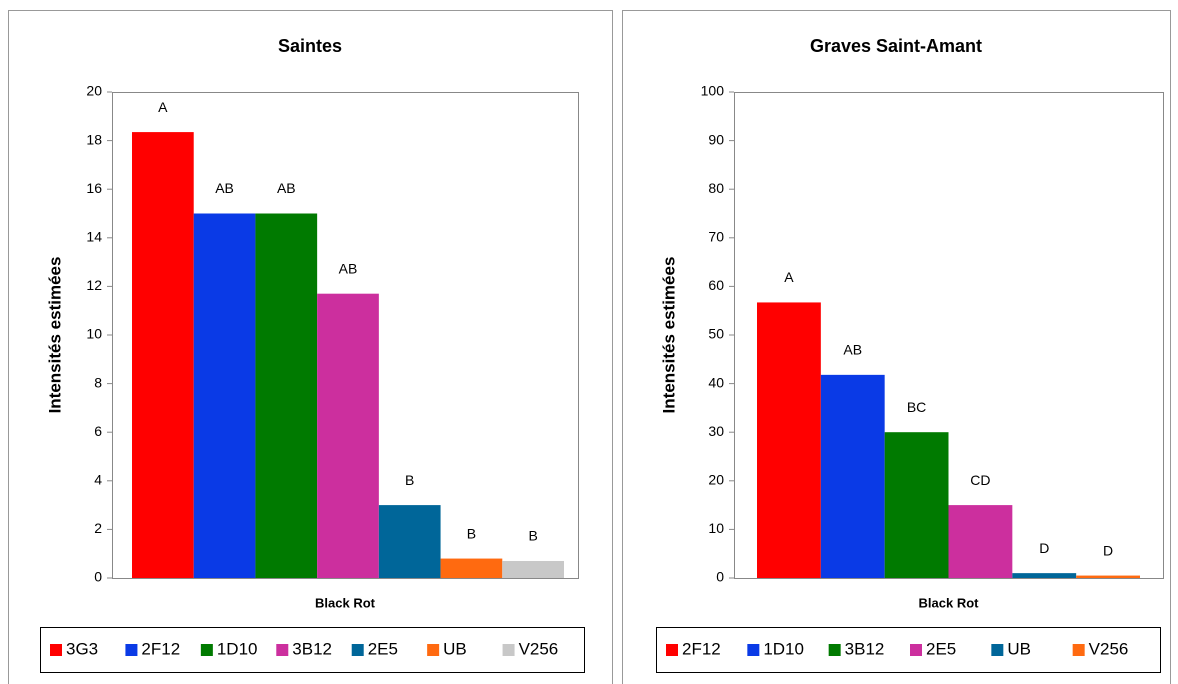 This screenshot has width=1178, height=684. I want to click on y-tick-label: 40, so click(716, 382).